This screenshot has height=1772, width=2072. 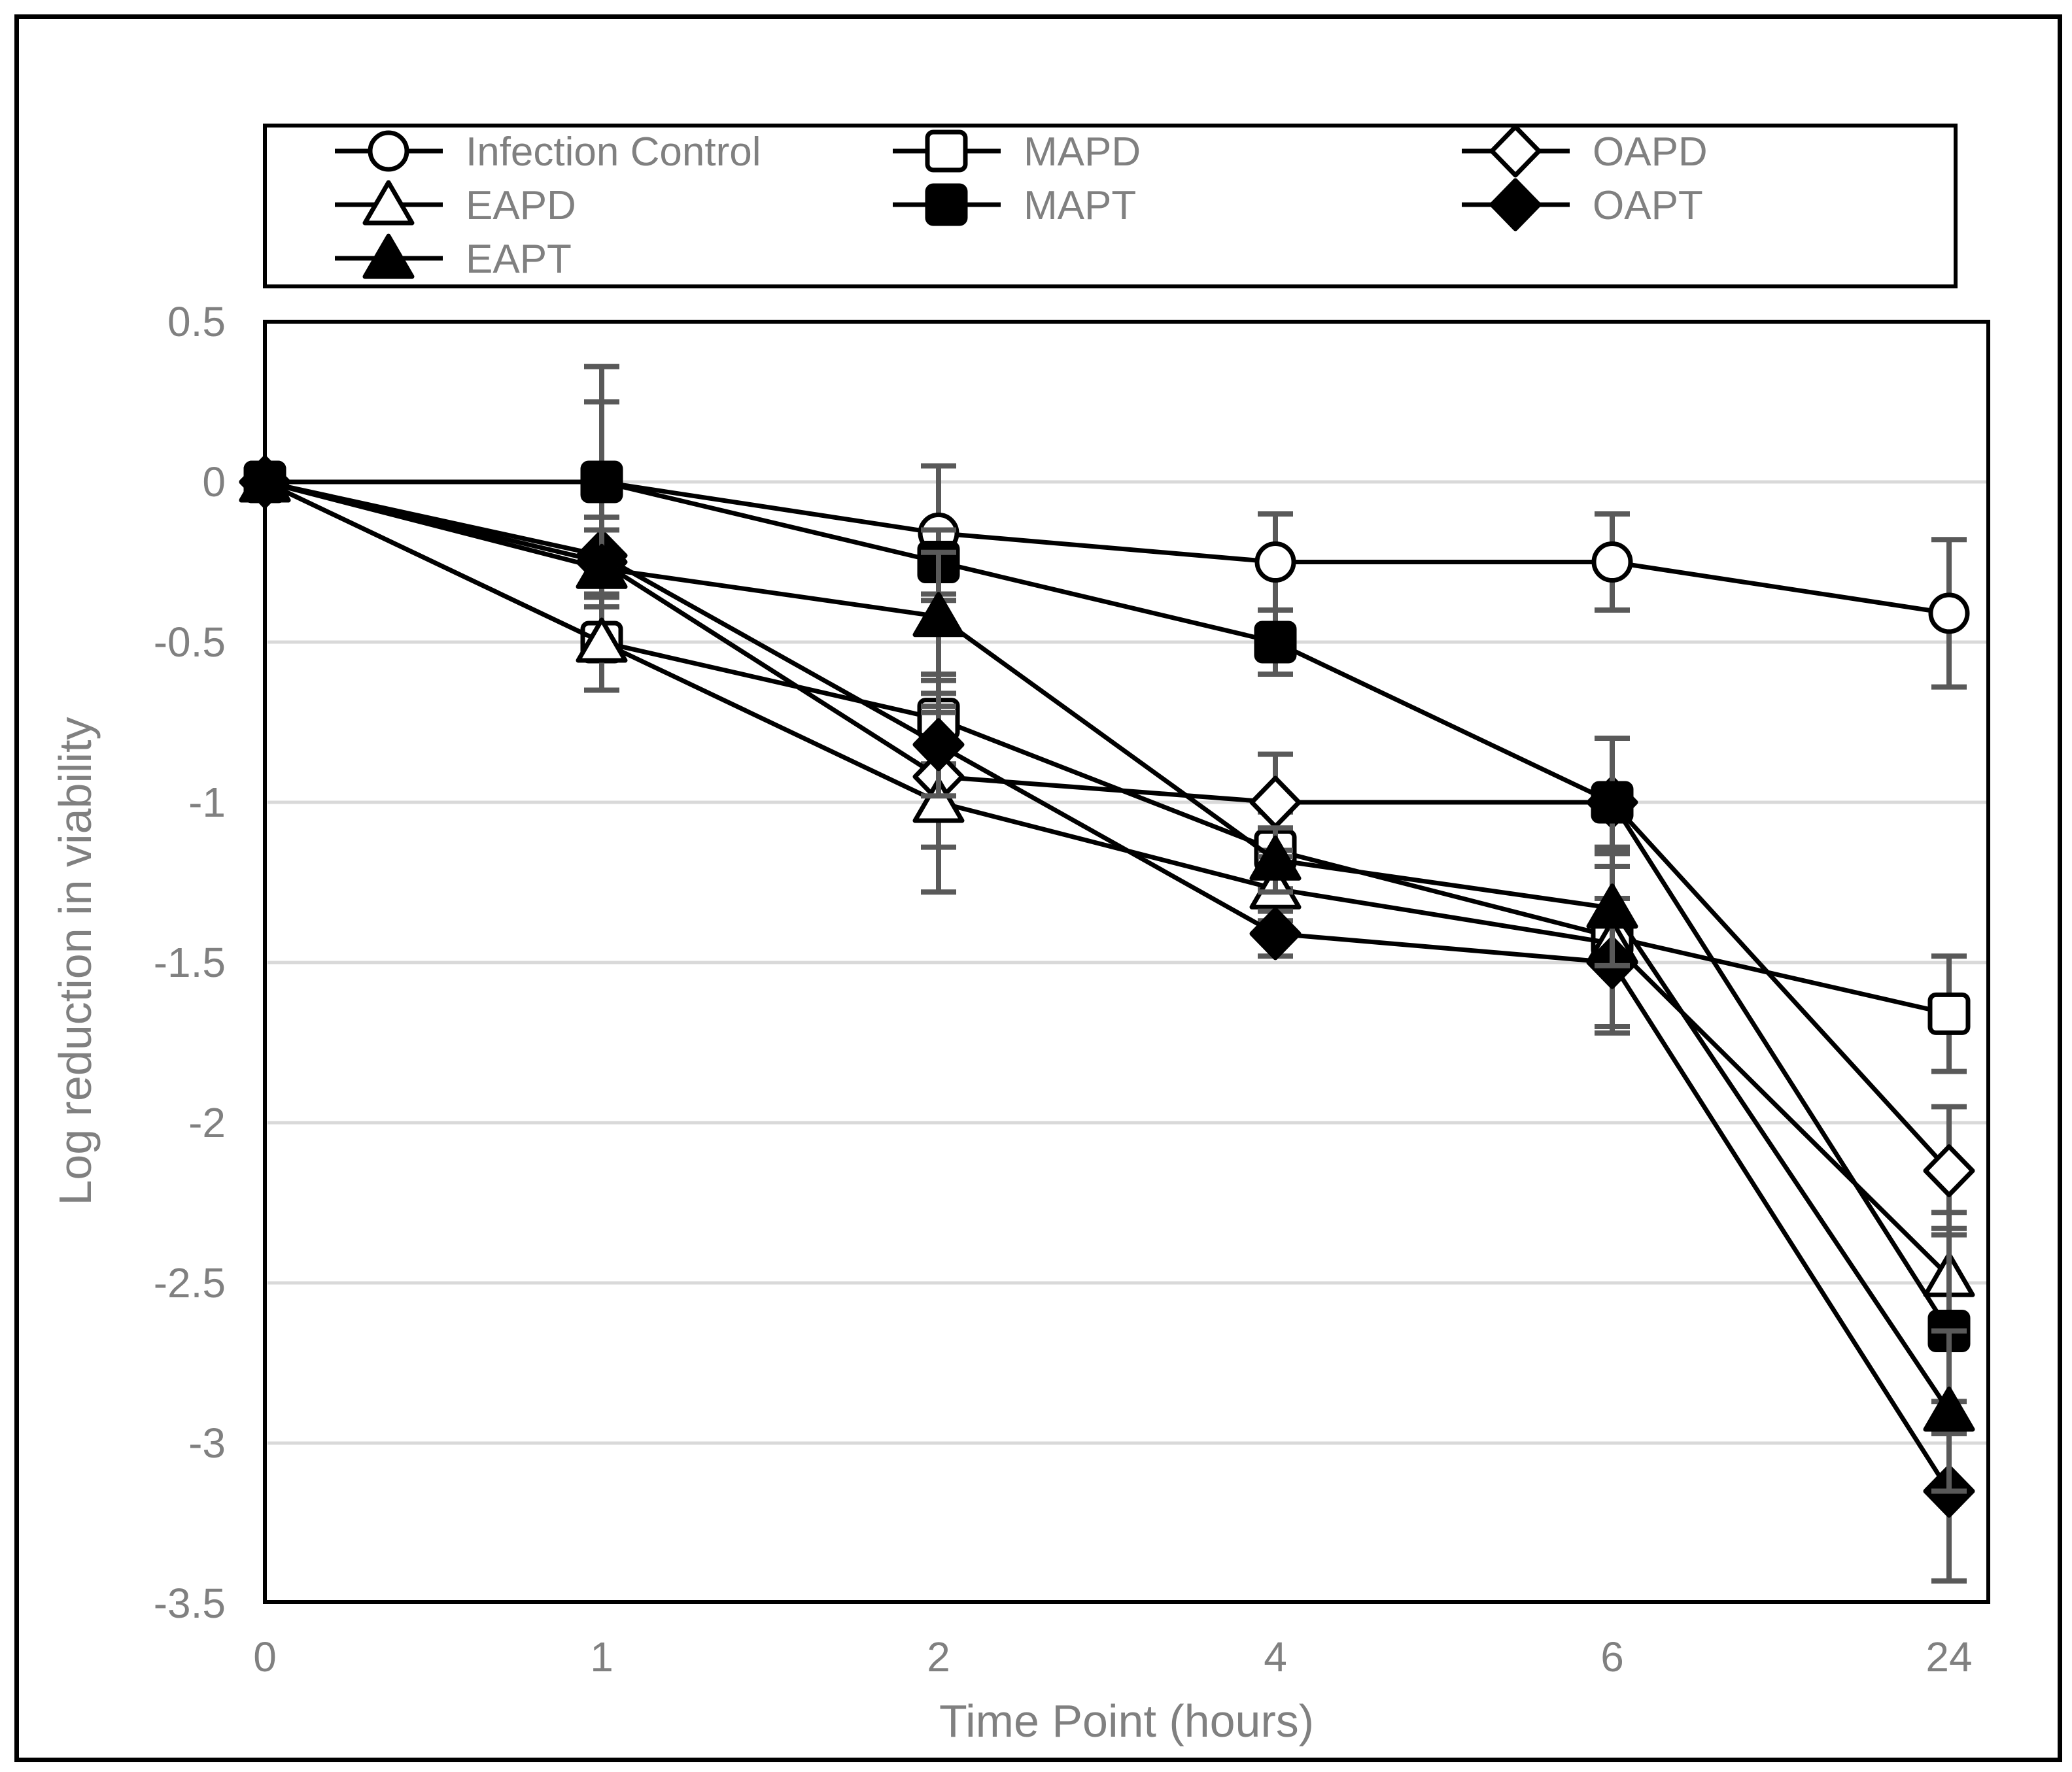 What do you see at coordinates (190, 1604) in the screenshot?
I see `y-tick-label: -3.5` at bounding box center [190, 1604].